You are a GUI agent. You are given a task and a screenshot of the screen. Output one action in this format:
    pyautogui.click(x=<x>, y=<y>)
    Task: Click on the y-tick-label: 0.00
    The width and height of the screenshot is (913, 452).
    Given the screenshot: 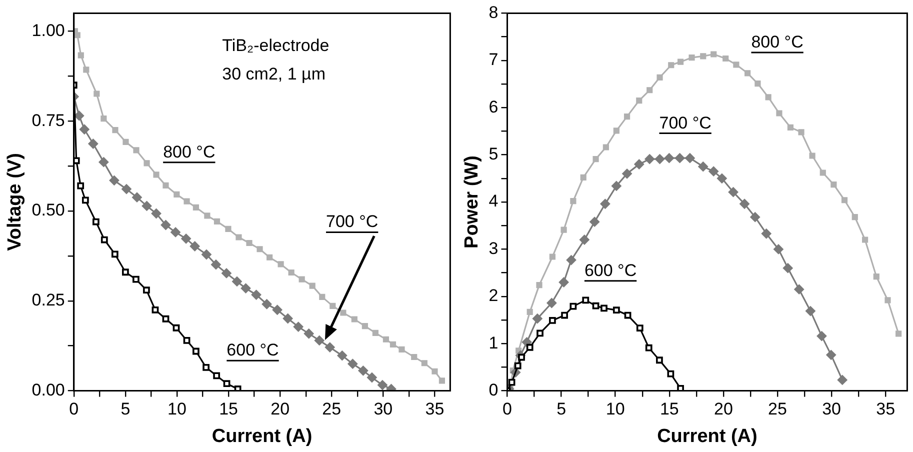 What is the action you would take?
    pyautogui.click(x=48, y=390)
    